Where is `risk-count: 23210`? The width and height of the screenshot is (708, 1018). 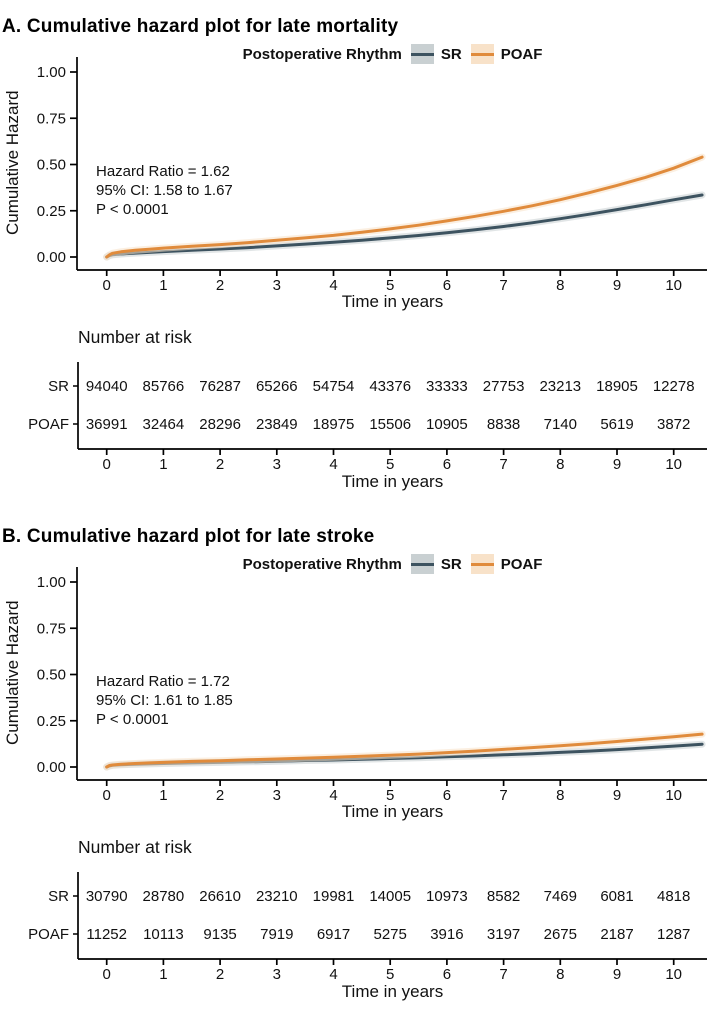 risk-count: 23210 is located at coordinates (277, 896).